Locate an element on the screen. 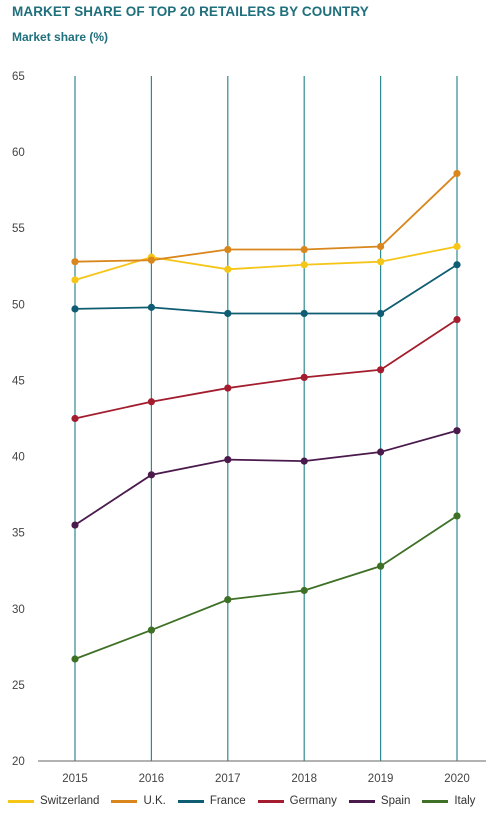 This screenshot has width=493, height=815. series-line-france is located at coordinates (266, 289).